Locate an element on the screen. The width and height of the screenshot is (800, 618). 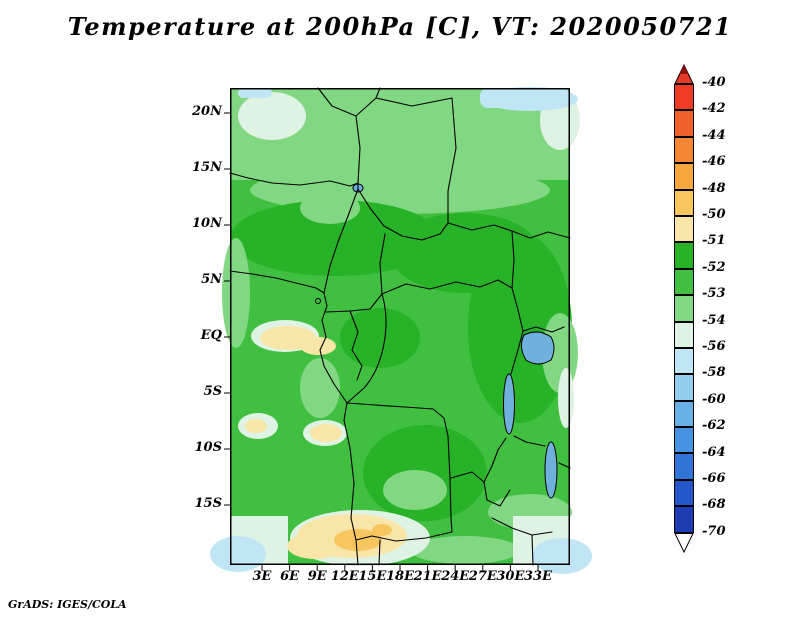
colorbar-tick-label: -44 is located at coordinates (714, 135).